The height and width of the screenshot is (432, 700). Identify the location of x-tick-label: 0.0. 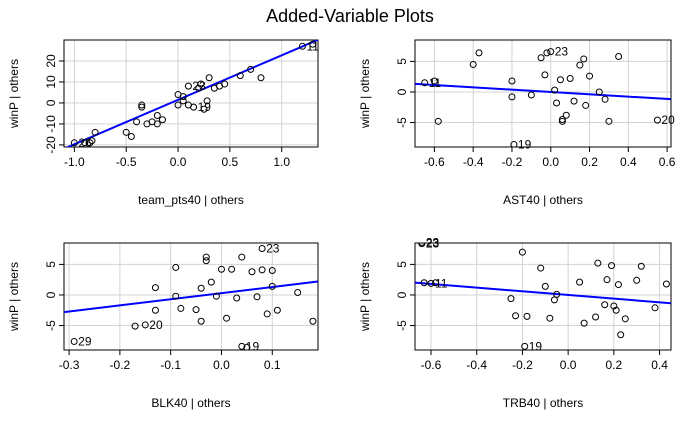
(221, 365).